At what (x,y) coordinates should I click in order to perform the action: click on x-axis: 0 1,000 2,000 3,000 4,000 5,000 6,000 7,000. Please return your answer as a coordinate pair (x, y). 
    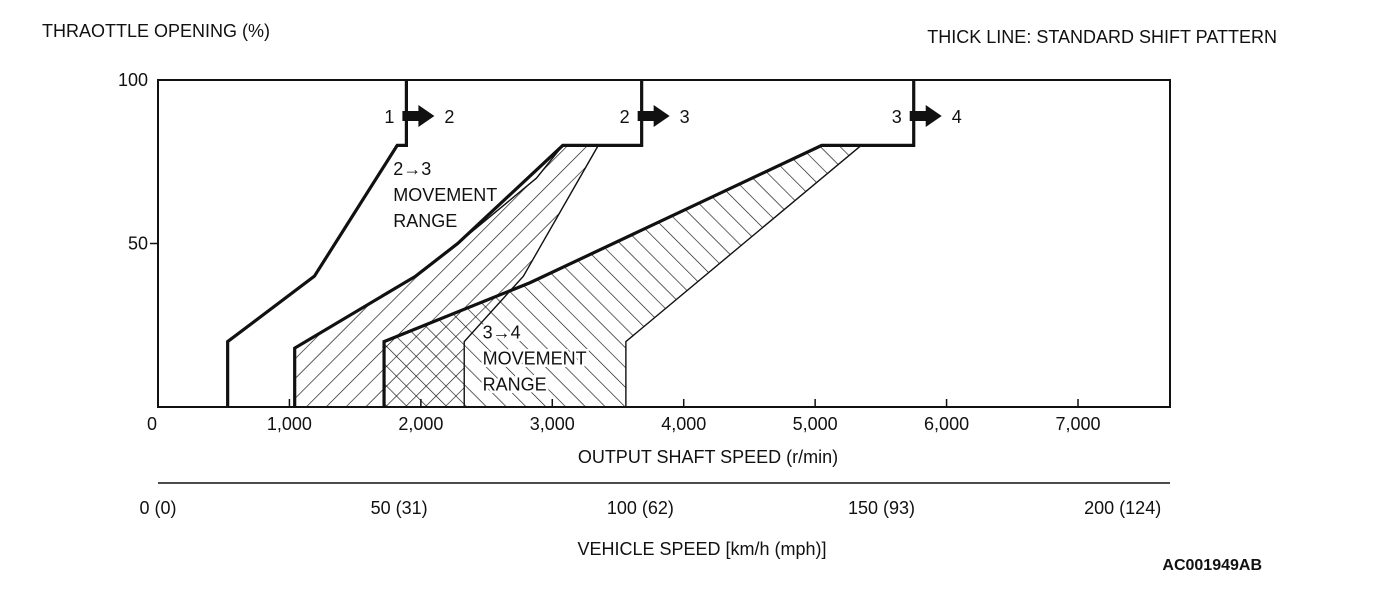
    Looking at the image, I should click on (624, 416).